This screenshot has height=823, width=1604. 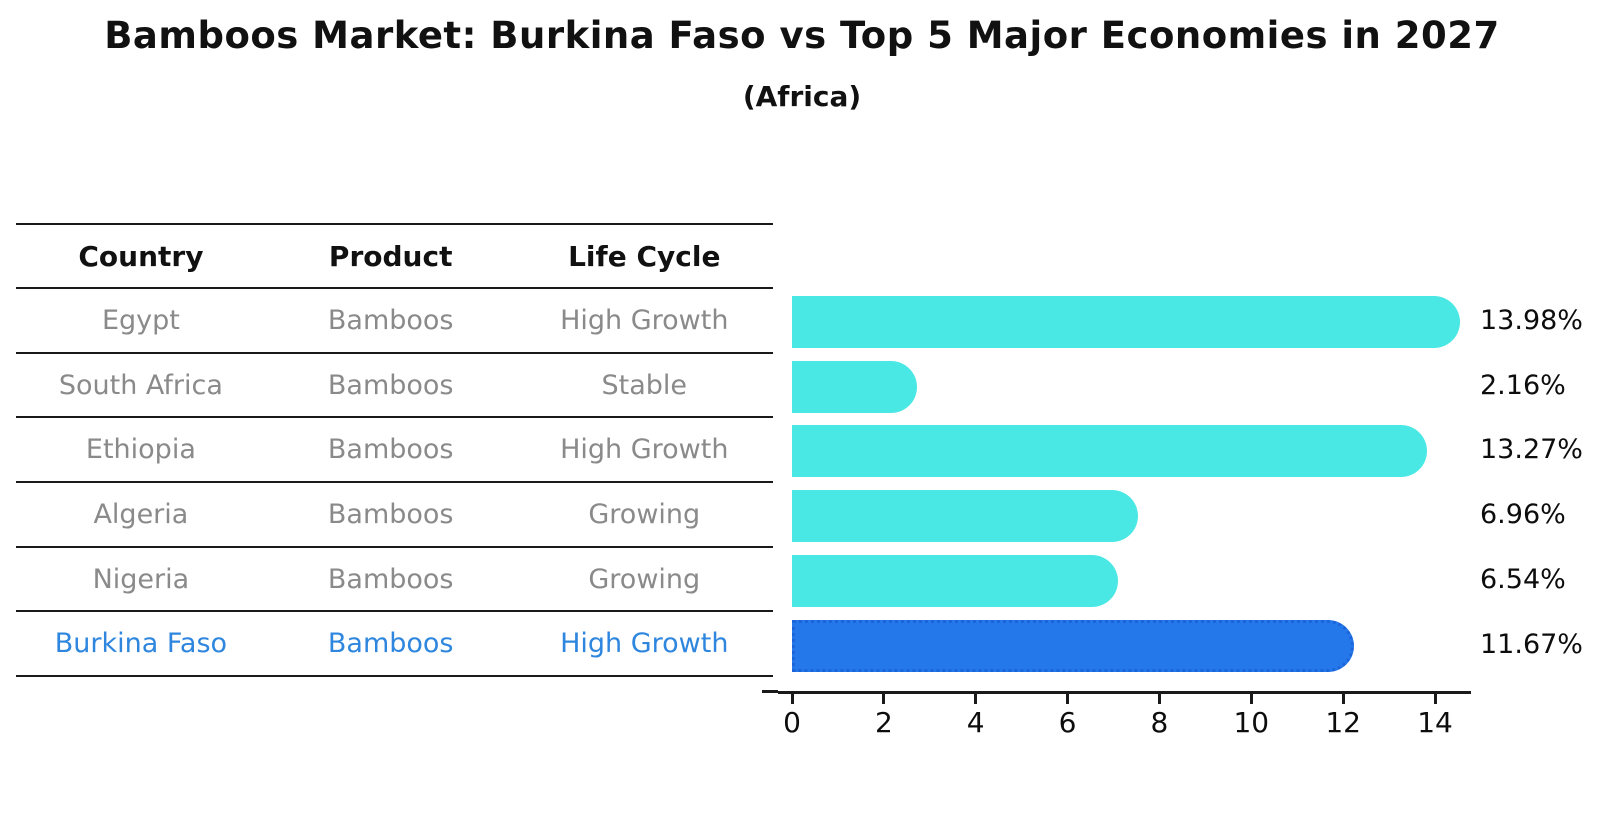 I want to click on cell-life-cycle-algeria: Growing, so click(x=644, y=514).